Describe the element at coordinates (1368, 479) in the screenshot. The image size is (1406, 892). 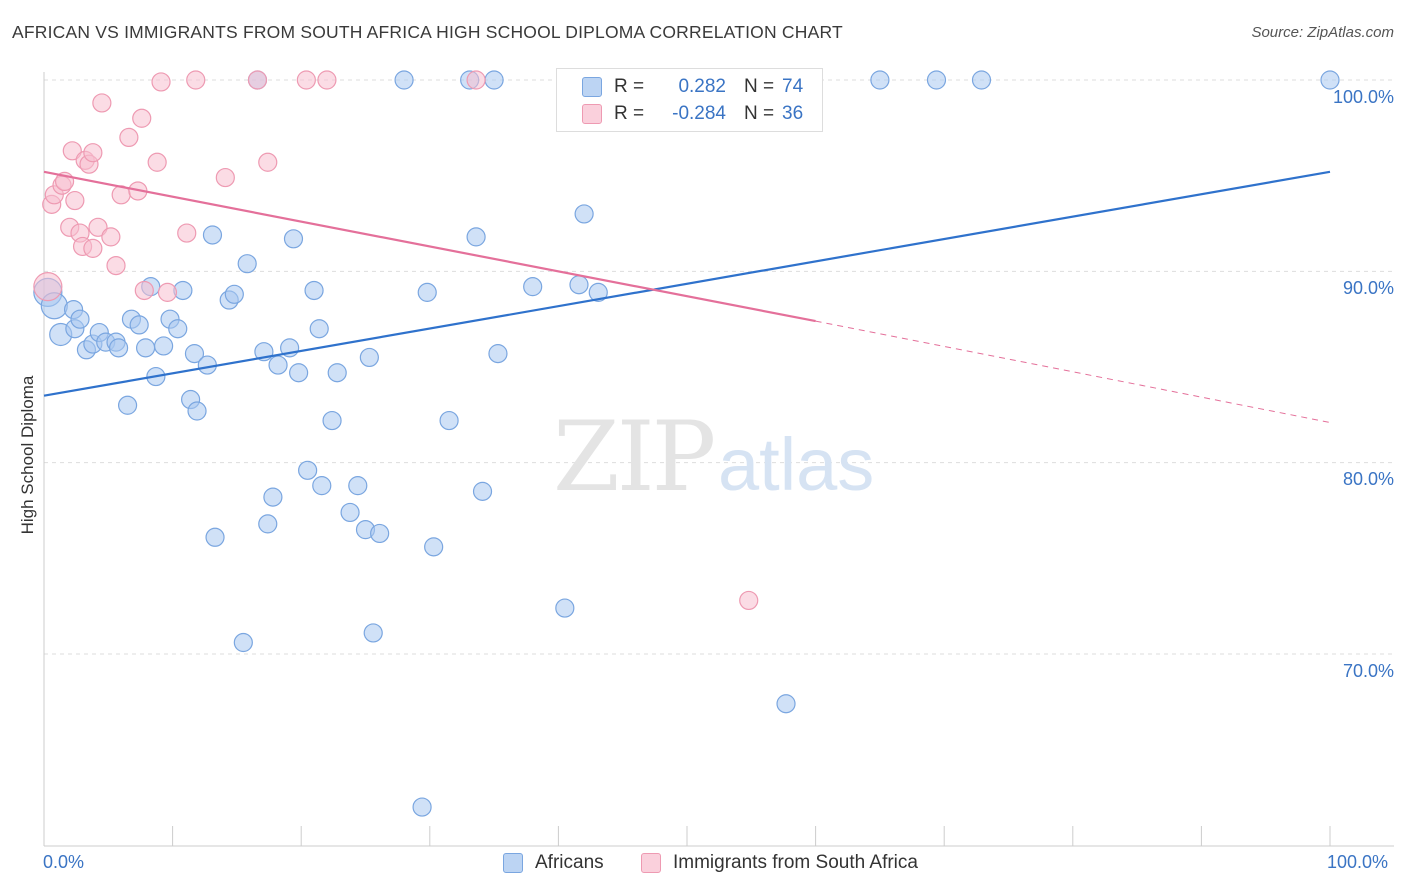
I see `y-tick-label-80: 80.0%` at that location.